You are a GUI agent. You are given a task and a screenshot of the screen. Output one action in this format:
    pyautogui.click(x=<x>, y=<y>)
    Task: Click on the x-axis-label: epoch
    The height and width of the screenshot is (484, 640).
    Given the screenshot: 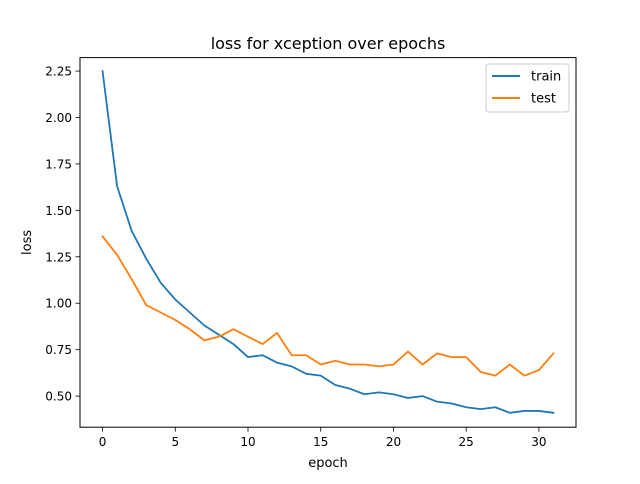 What is the action you would take?
    pyautogui.click(x=328, y=463)
    